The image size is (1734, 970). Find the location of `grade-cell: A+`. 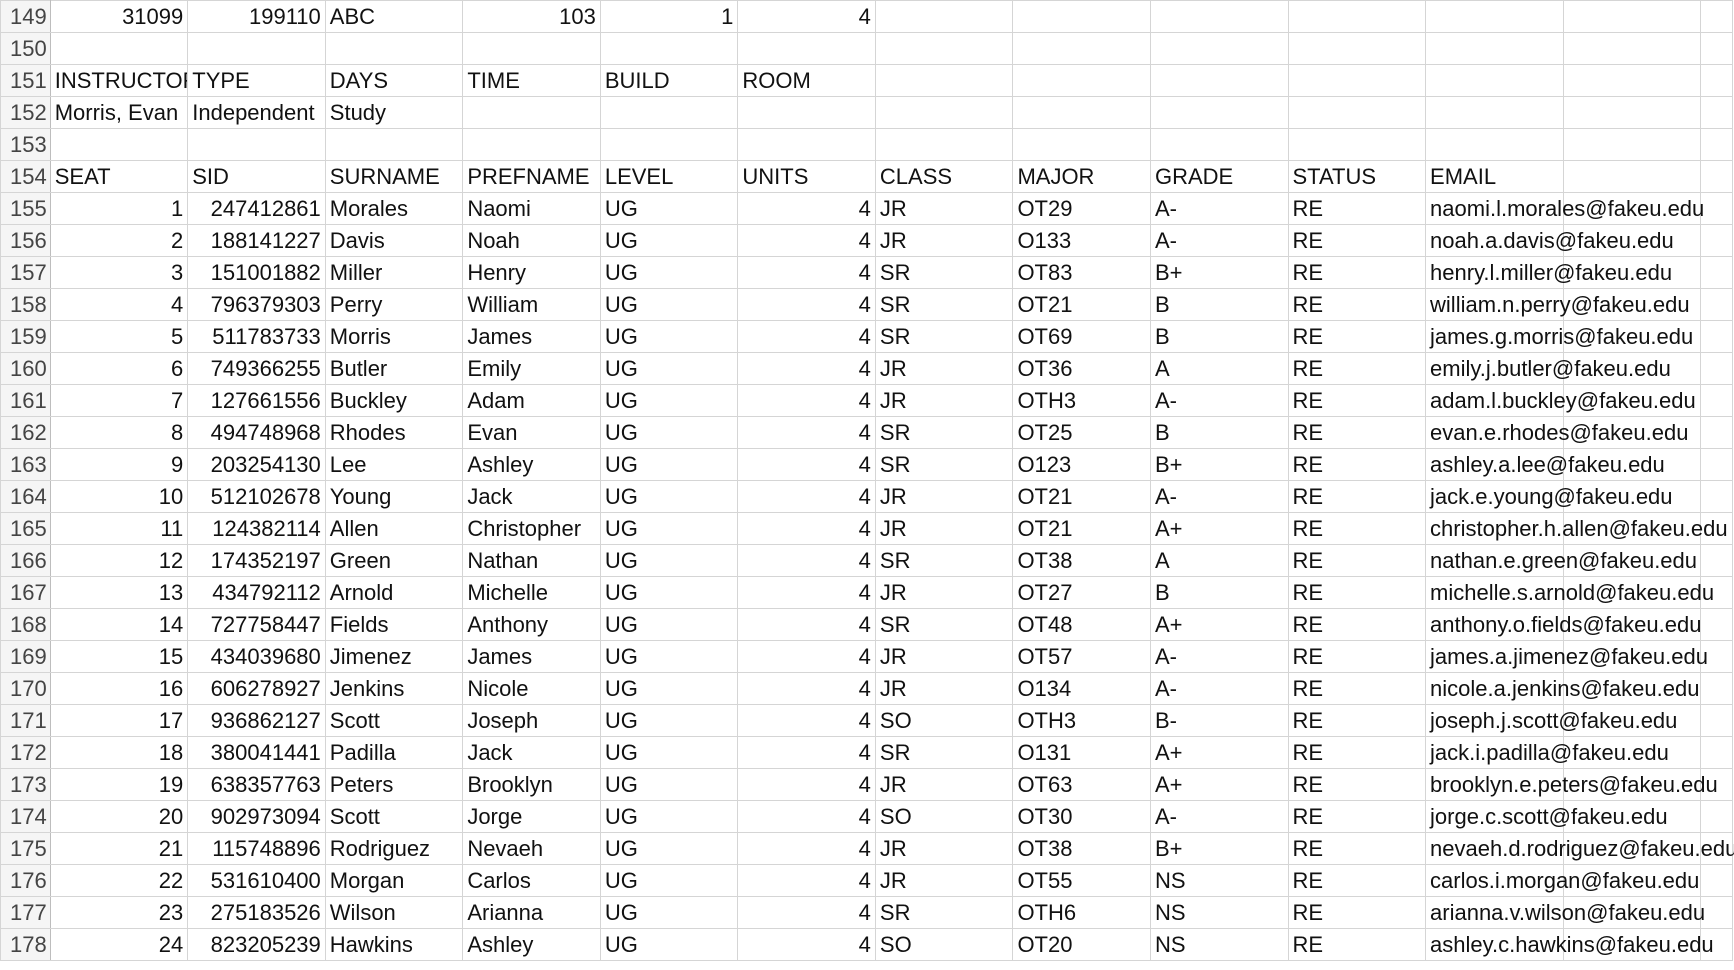

grade-cell: A+ is located at coordinates (1219, 752).